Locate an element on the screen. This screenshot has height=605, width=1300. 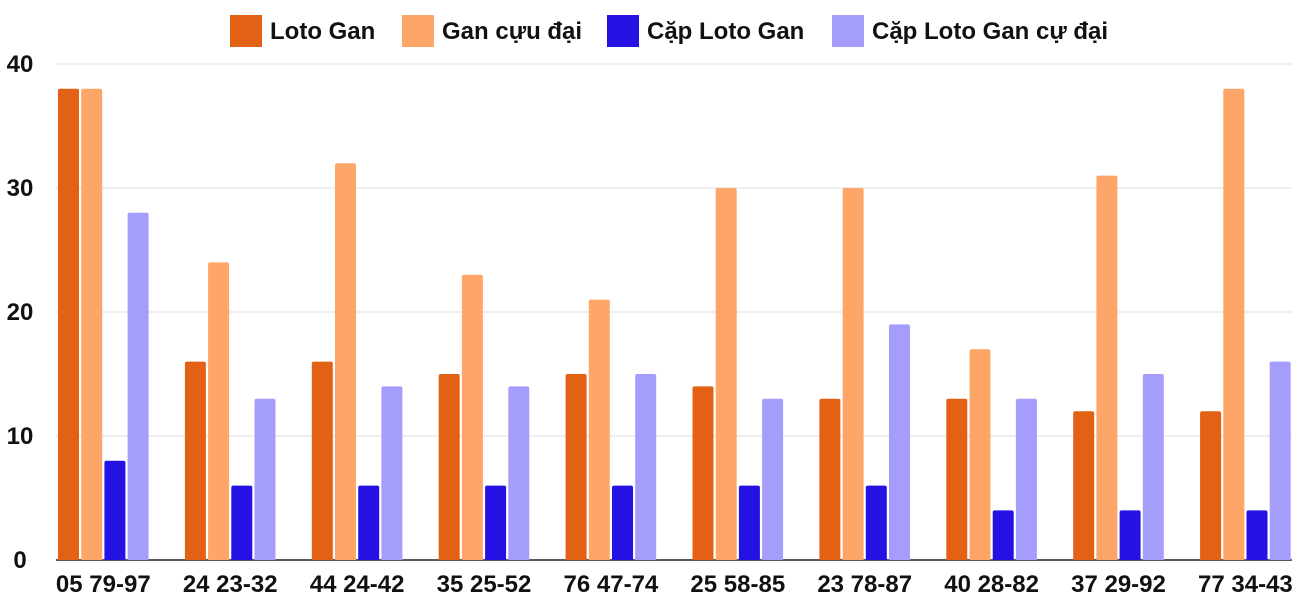
bar-c-p-loto-gan: Cặp Loto Gan — 37 29-92: 4 is located at coordinates (1130, 535).